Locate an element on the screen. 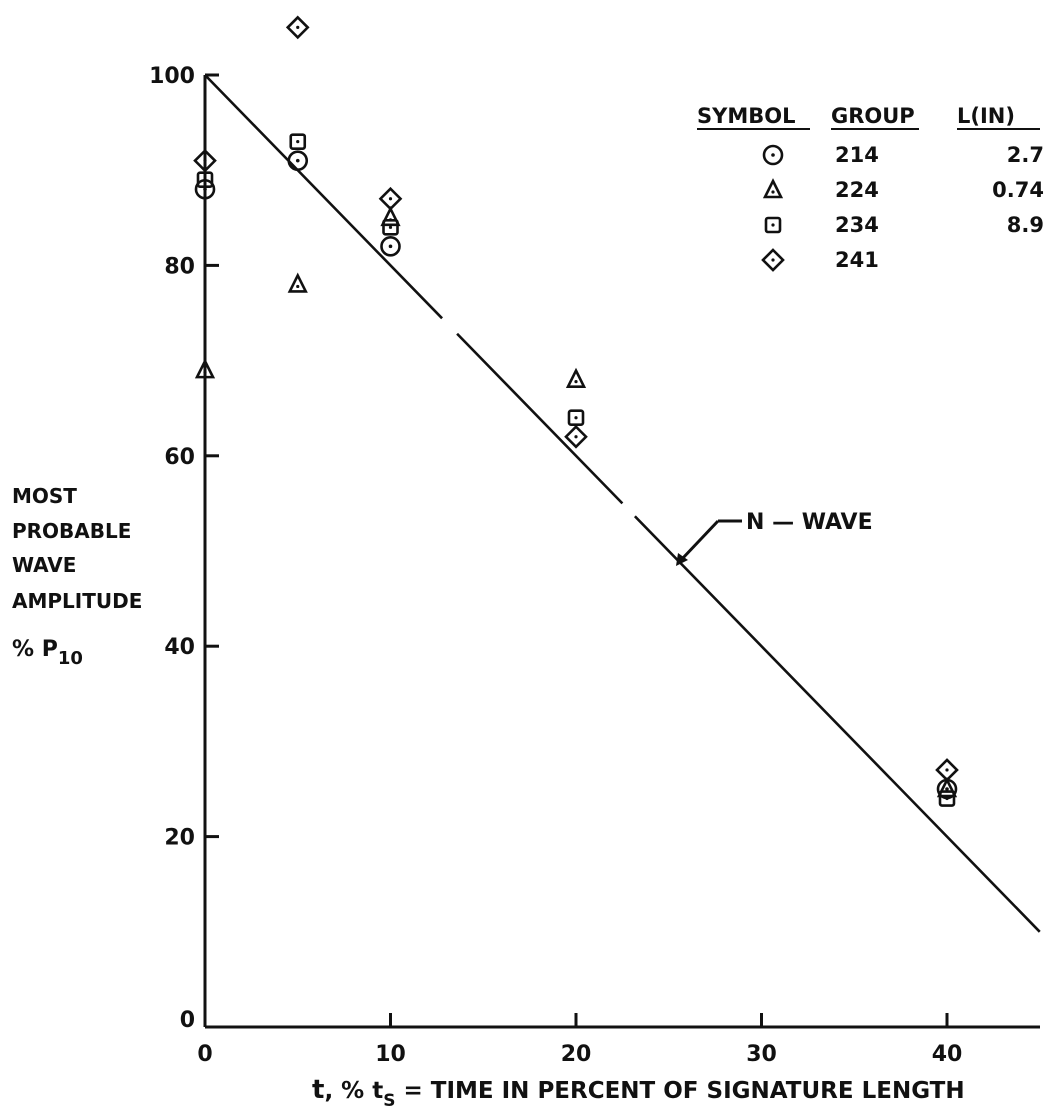  legend-length-214: 2.7 is located at coordinates (1025, 155).